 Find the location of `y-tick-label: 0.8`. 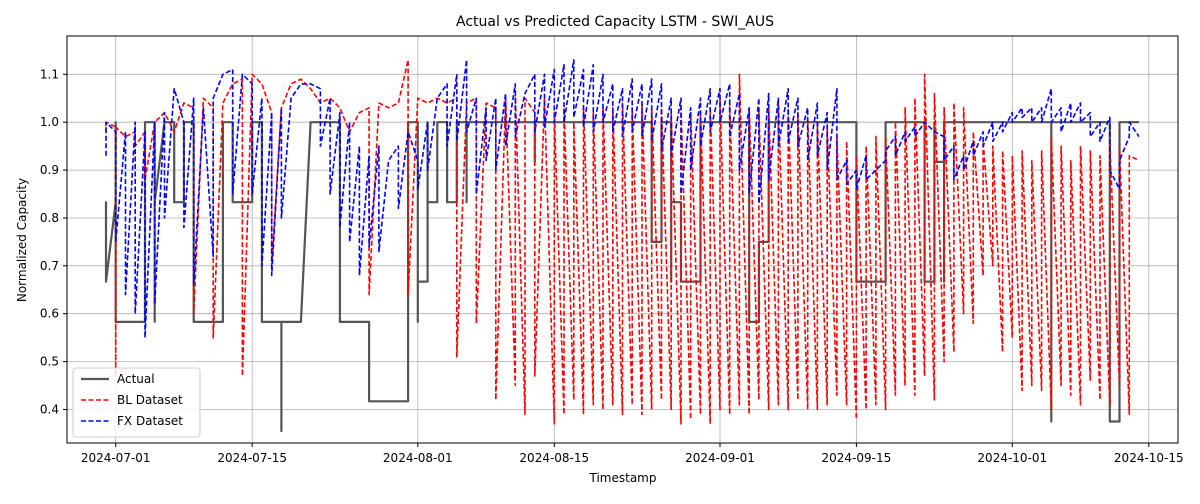

y-tick-label: 0.8 is located at coordinates (49, 218).